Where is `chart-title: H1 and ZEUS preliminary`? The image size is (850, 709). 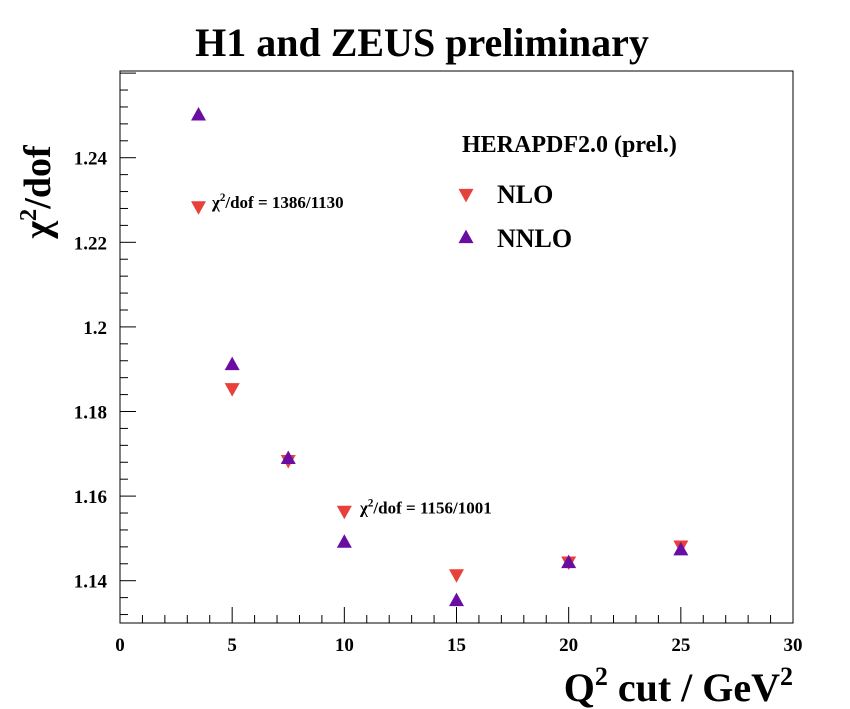
chart-title: H1 and ZEUS preliminary is located at coordinates (422, 42).